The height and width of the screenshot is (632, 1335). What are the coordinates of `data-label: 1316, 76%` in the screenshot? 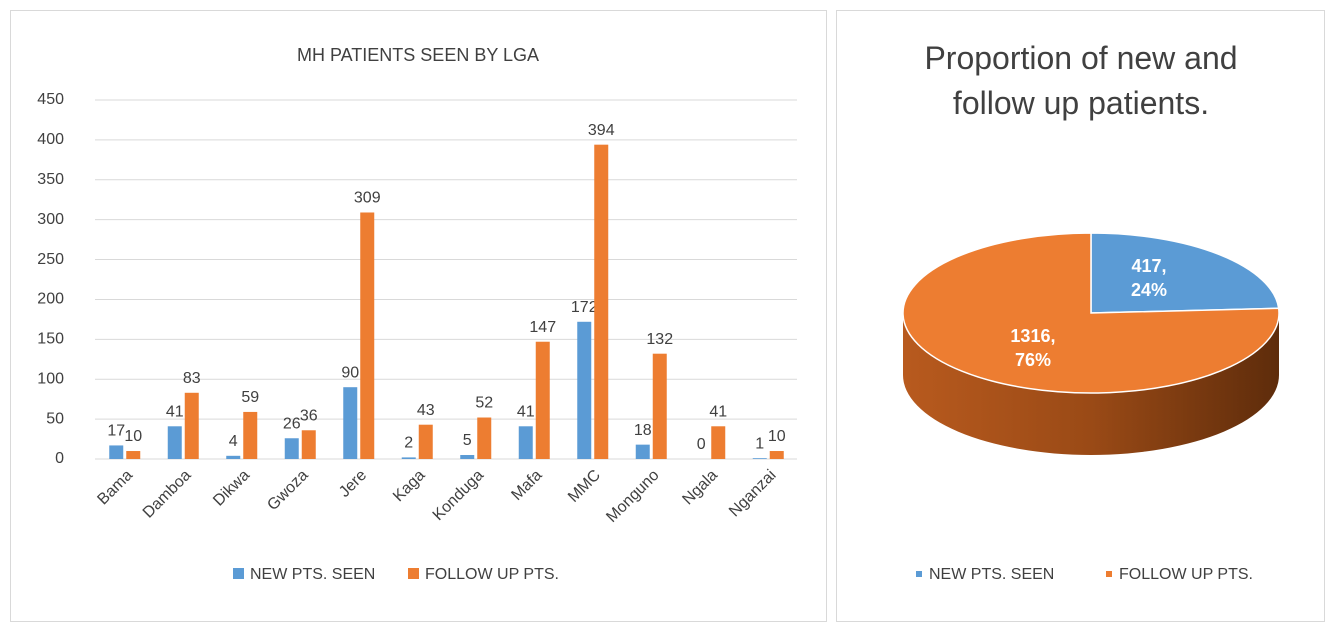 It's located at (1033, 347).